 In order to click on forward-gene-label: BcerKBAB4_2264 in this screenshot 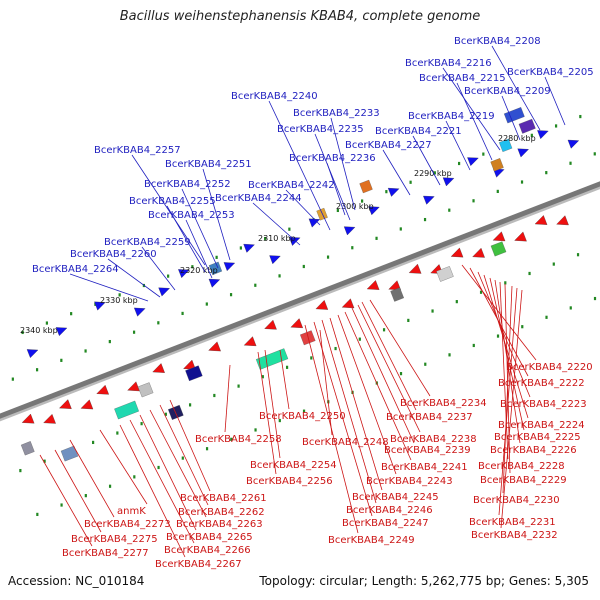, I will do `click(75, 269)`.